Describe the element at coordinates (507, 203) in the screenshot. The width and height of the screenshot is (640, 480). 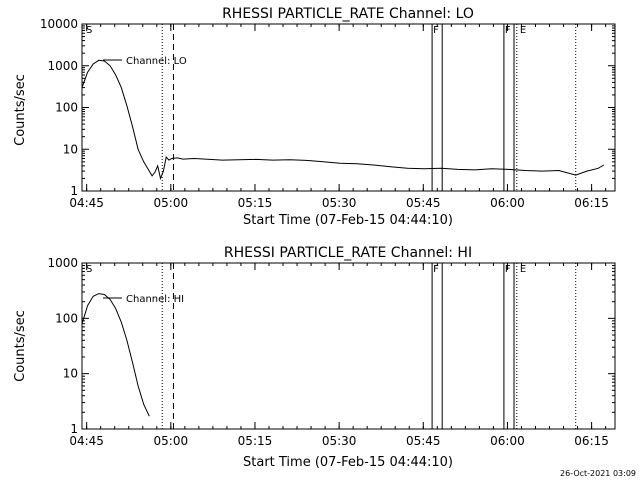
I see `x-tick-label-lo: 06:00` at that location.